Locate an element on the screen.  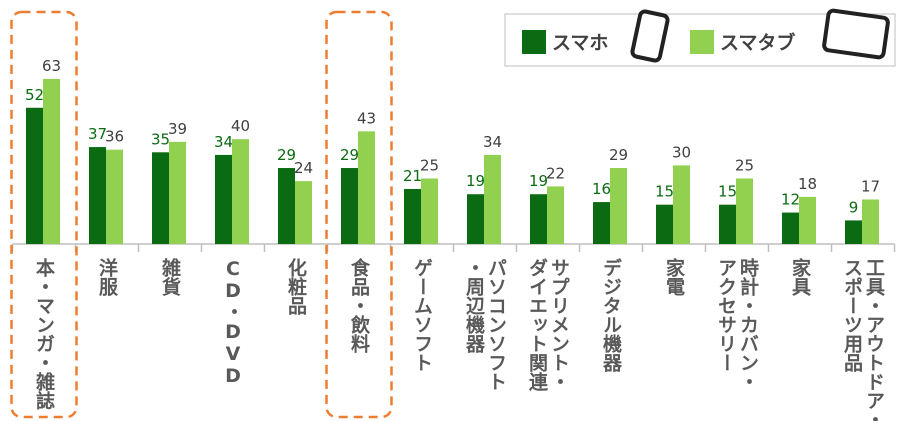
x-tick-label: 化粧品 is located at coordinates (296, 286).